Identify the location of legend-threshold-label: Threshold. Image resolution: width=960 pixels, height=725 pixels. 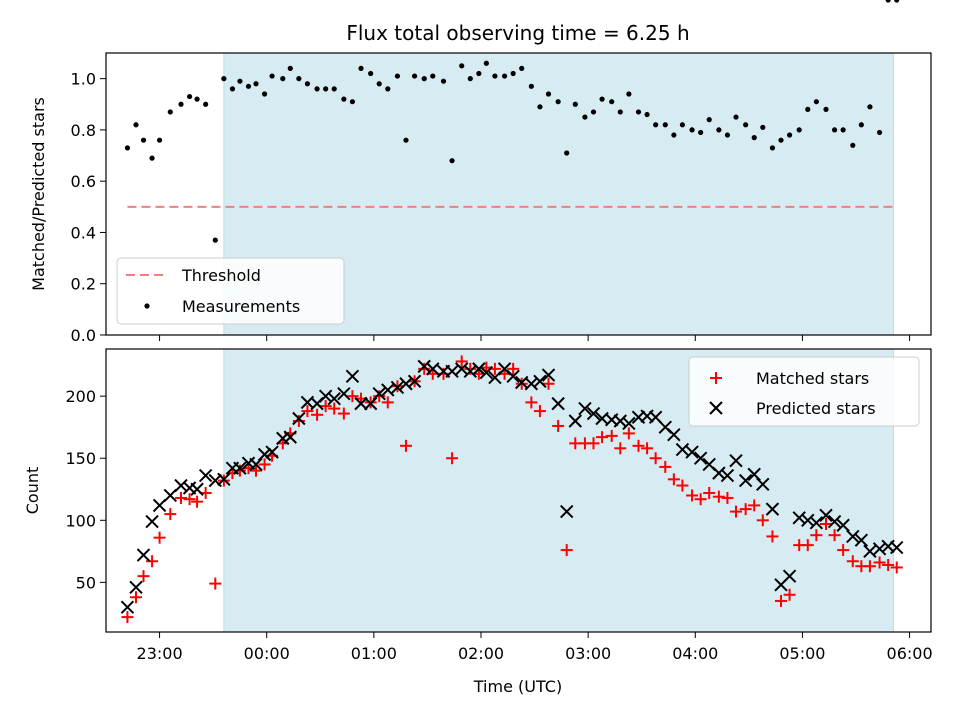
(221, 275).